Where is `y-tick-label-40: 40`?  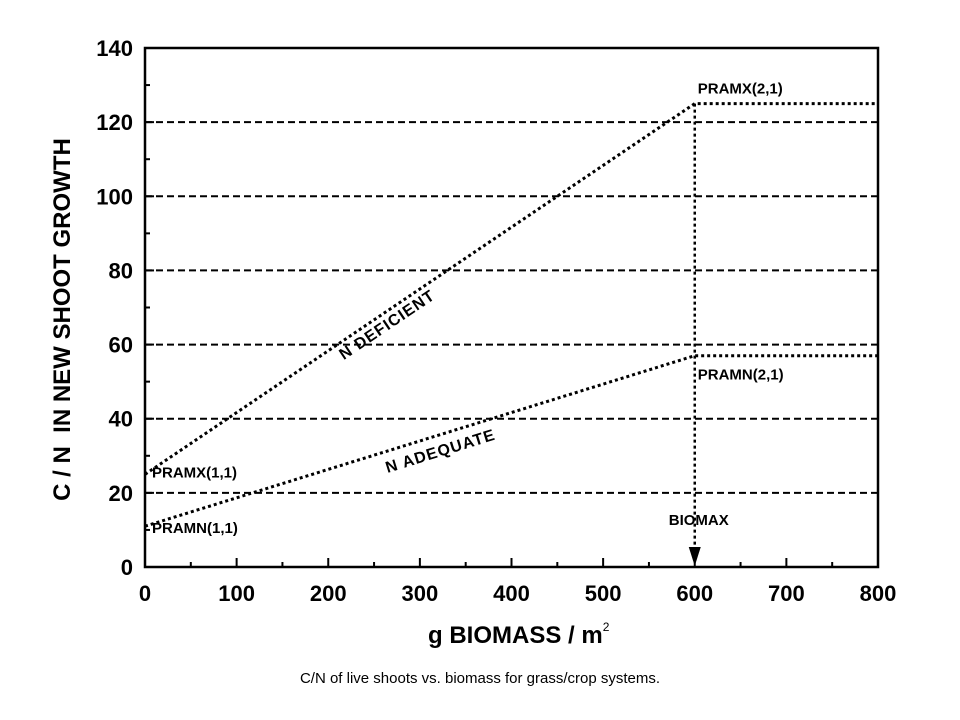 y-tick-label-40: 40 is located at coordinates (121, 419).